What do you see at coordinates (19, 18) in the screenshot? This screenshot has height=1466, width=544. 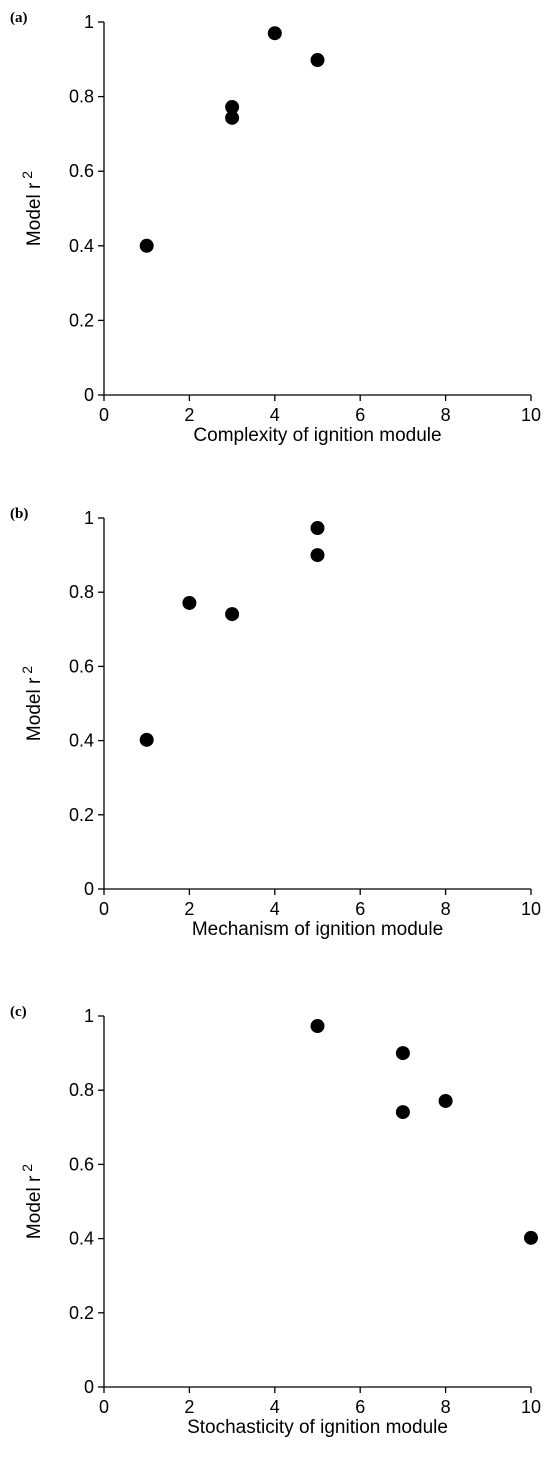 I see `panel-label: (a)` at bounding box center [19, 18].